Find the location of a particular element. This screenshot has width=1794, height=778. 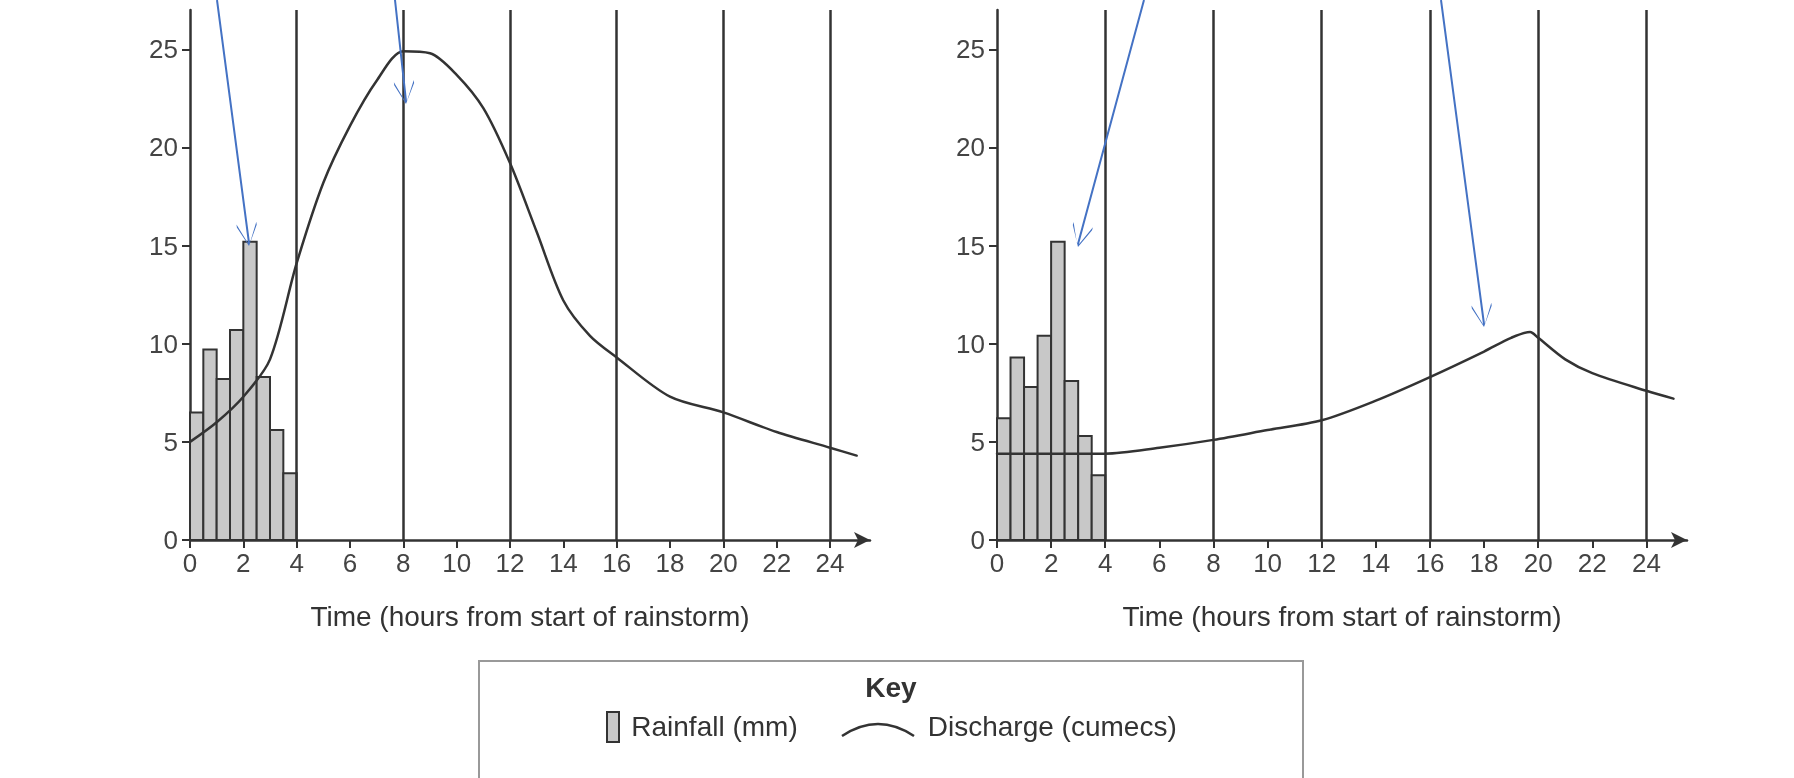

legend-label: Discharge (cumecs) is located at coordinates (1052, 727).